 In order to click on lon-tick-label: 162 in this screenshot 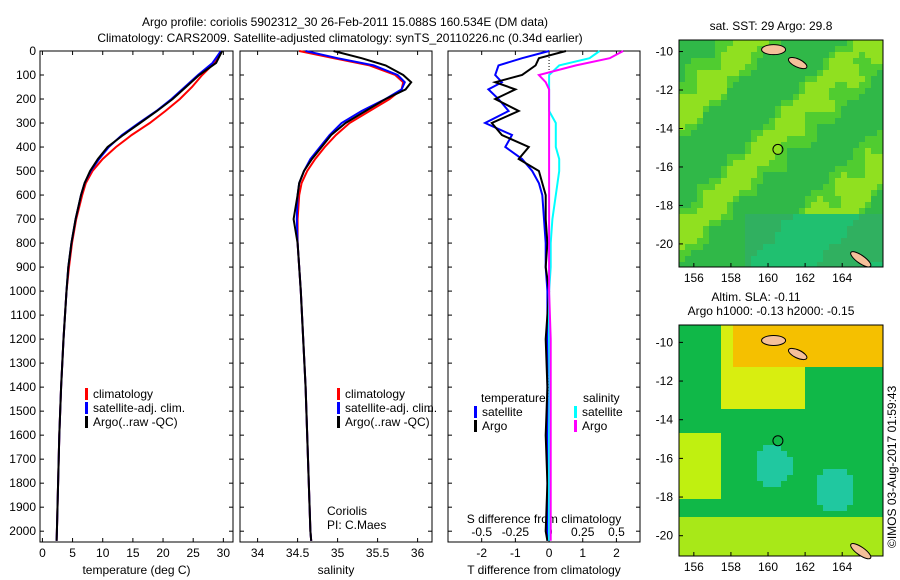, I will do `click(805, 278)`.